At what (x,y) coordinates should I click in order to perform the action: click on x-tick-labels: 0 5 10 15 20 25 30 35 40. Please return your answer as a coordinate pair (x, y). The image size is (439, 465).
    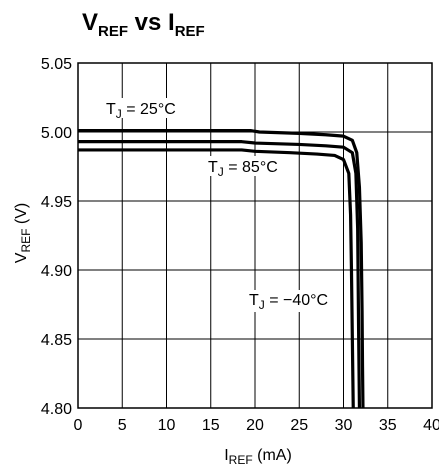
    Looking at the image, I should click on (256, 425).